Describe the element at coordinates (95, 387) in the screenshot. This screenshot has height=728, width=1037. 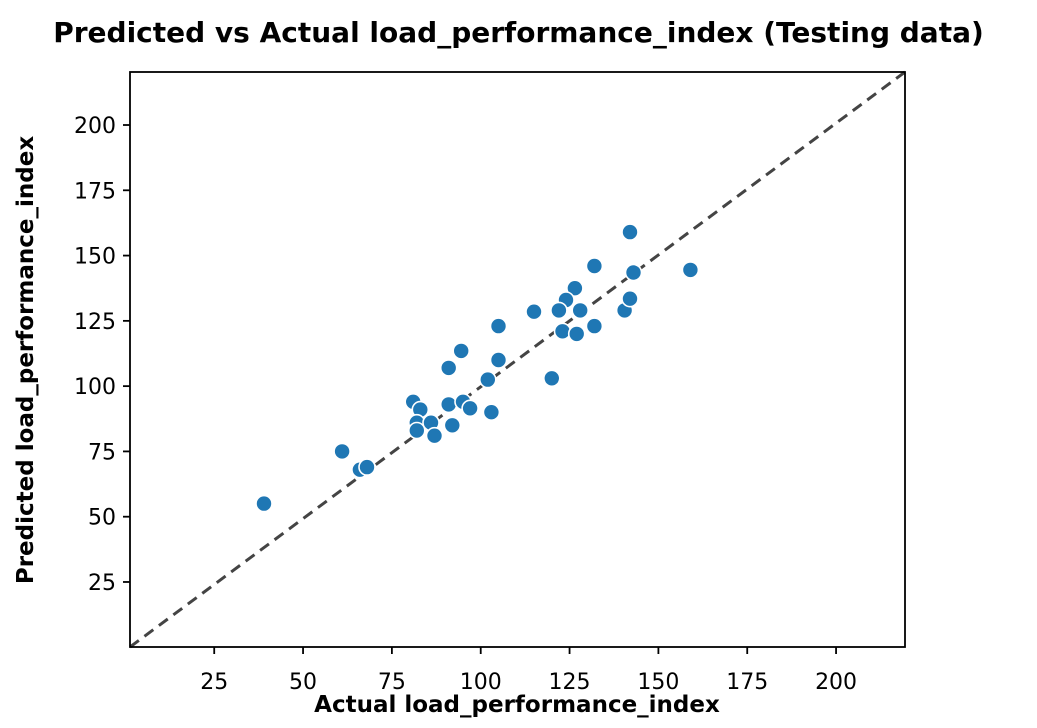
I see `y-tick-label: 100` at that location.